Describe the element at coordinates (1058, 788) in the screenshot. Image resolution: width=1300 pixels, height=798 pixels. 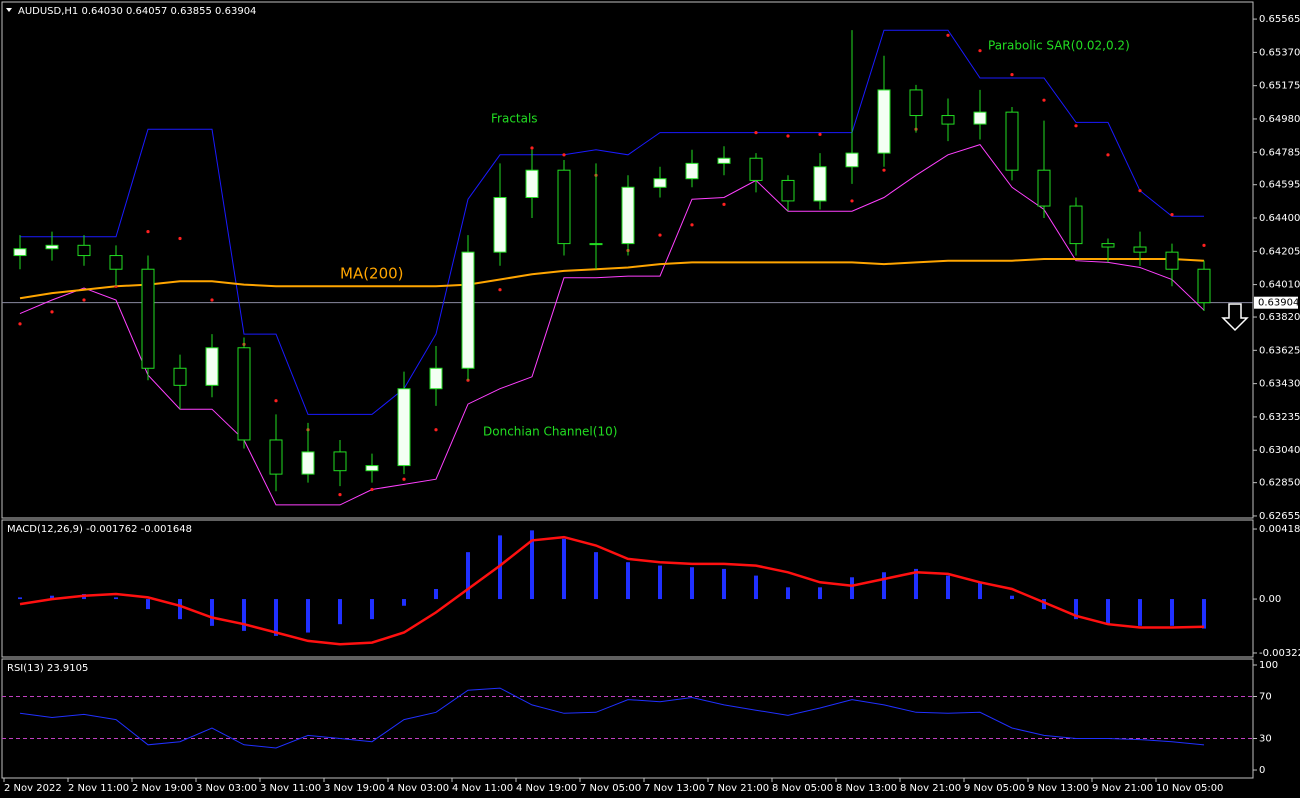
I see `x-tick-label: 9 Nov 13:00` at that location.